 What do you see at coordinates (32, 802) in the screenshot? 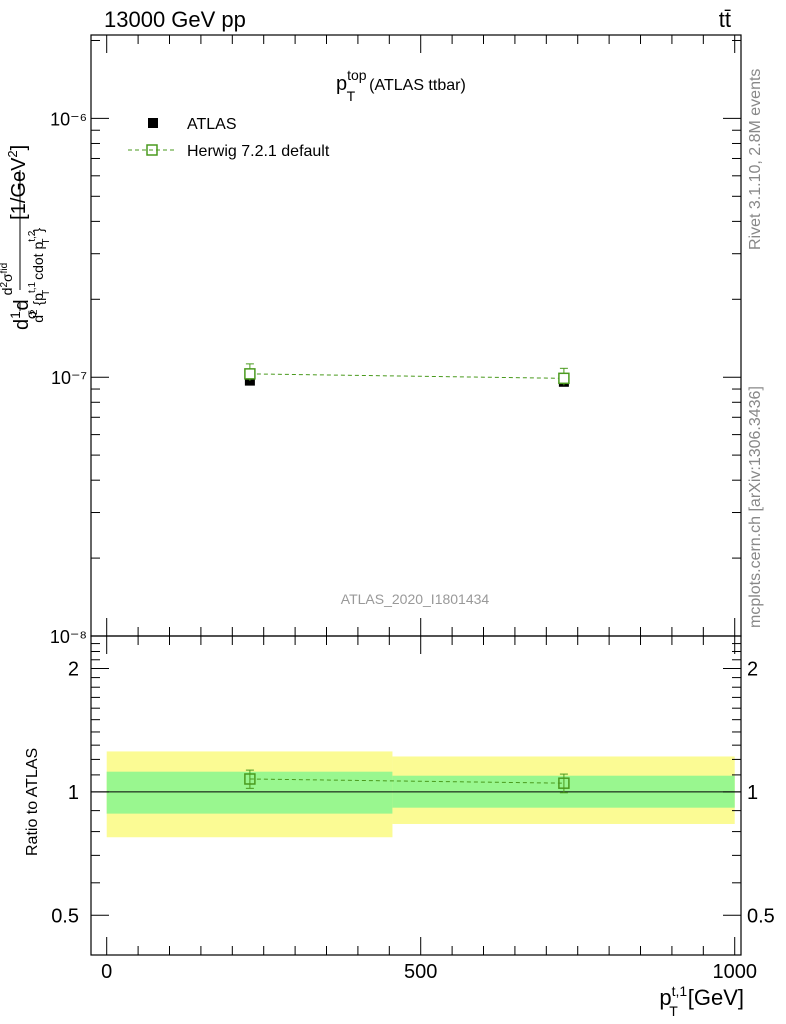
I see `ratio-y-label: Ratio to ATLAS` at bounding box center [32, 802].